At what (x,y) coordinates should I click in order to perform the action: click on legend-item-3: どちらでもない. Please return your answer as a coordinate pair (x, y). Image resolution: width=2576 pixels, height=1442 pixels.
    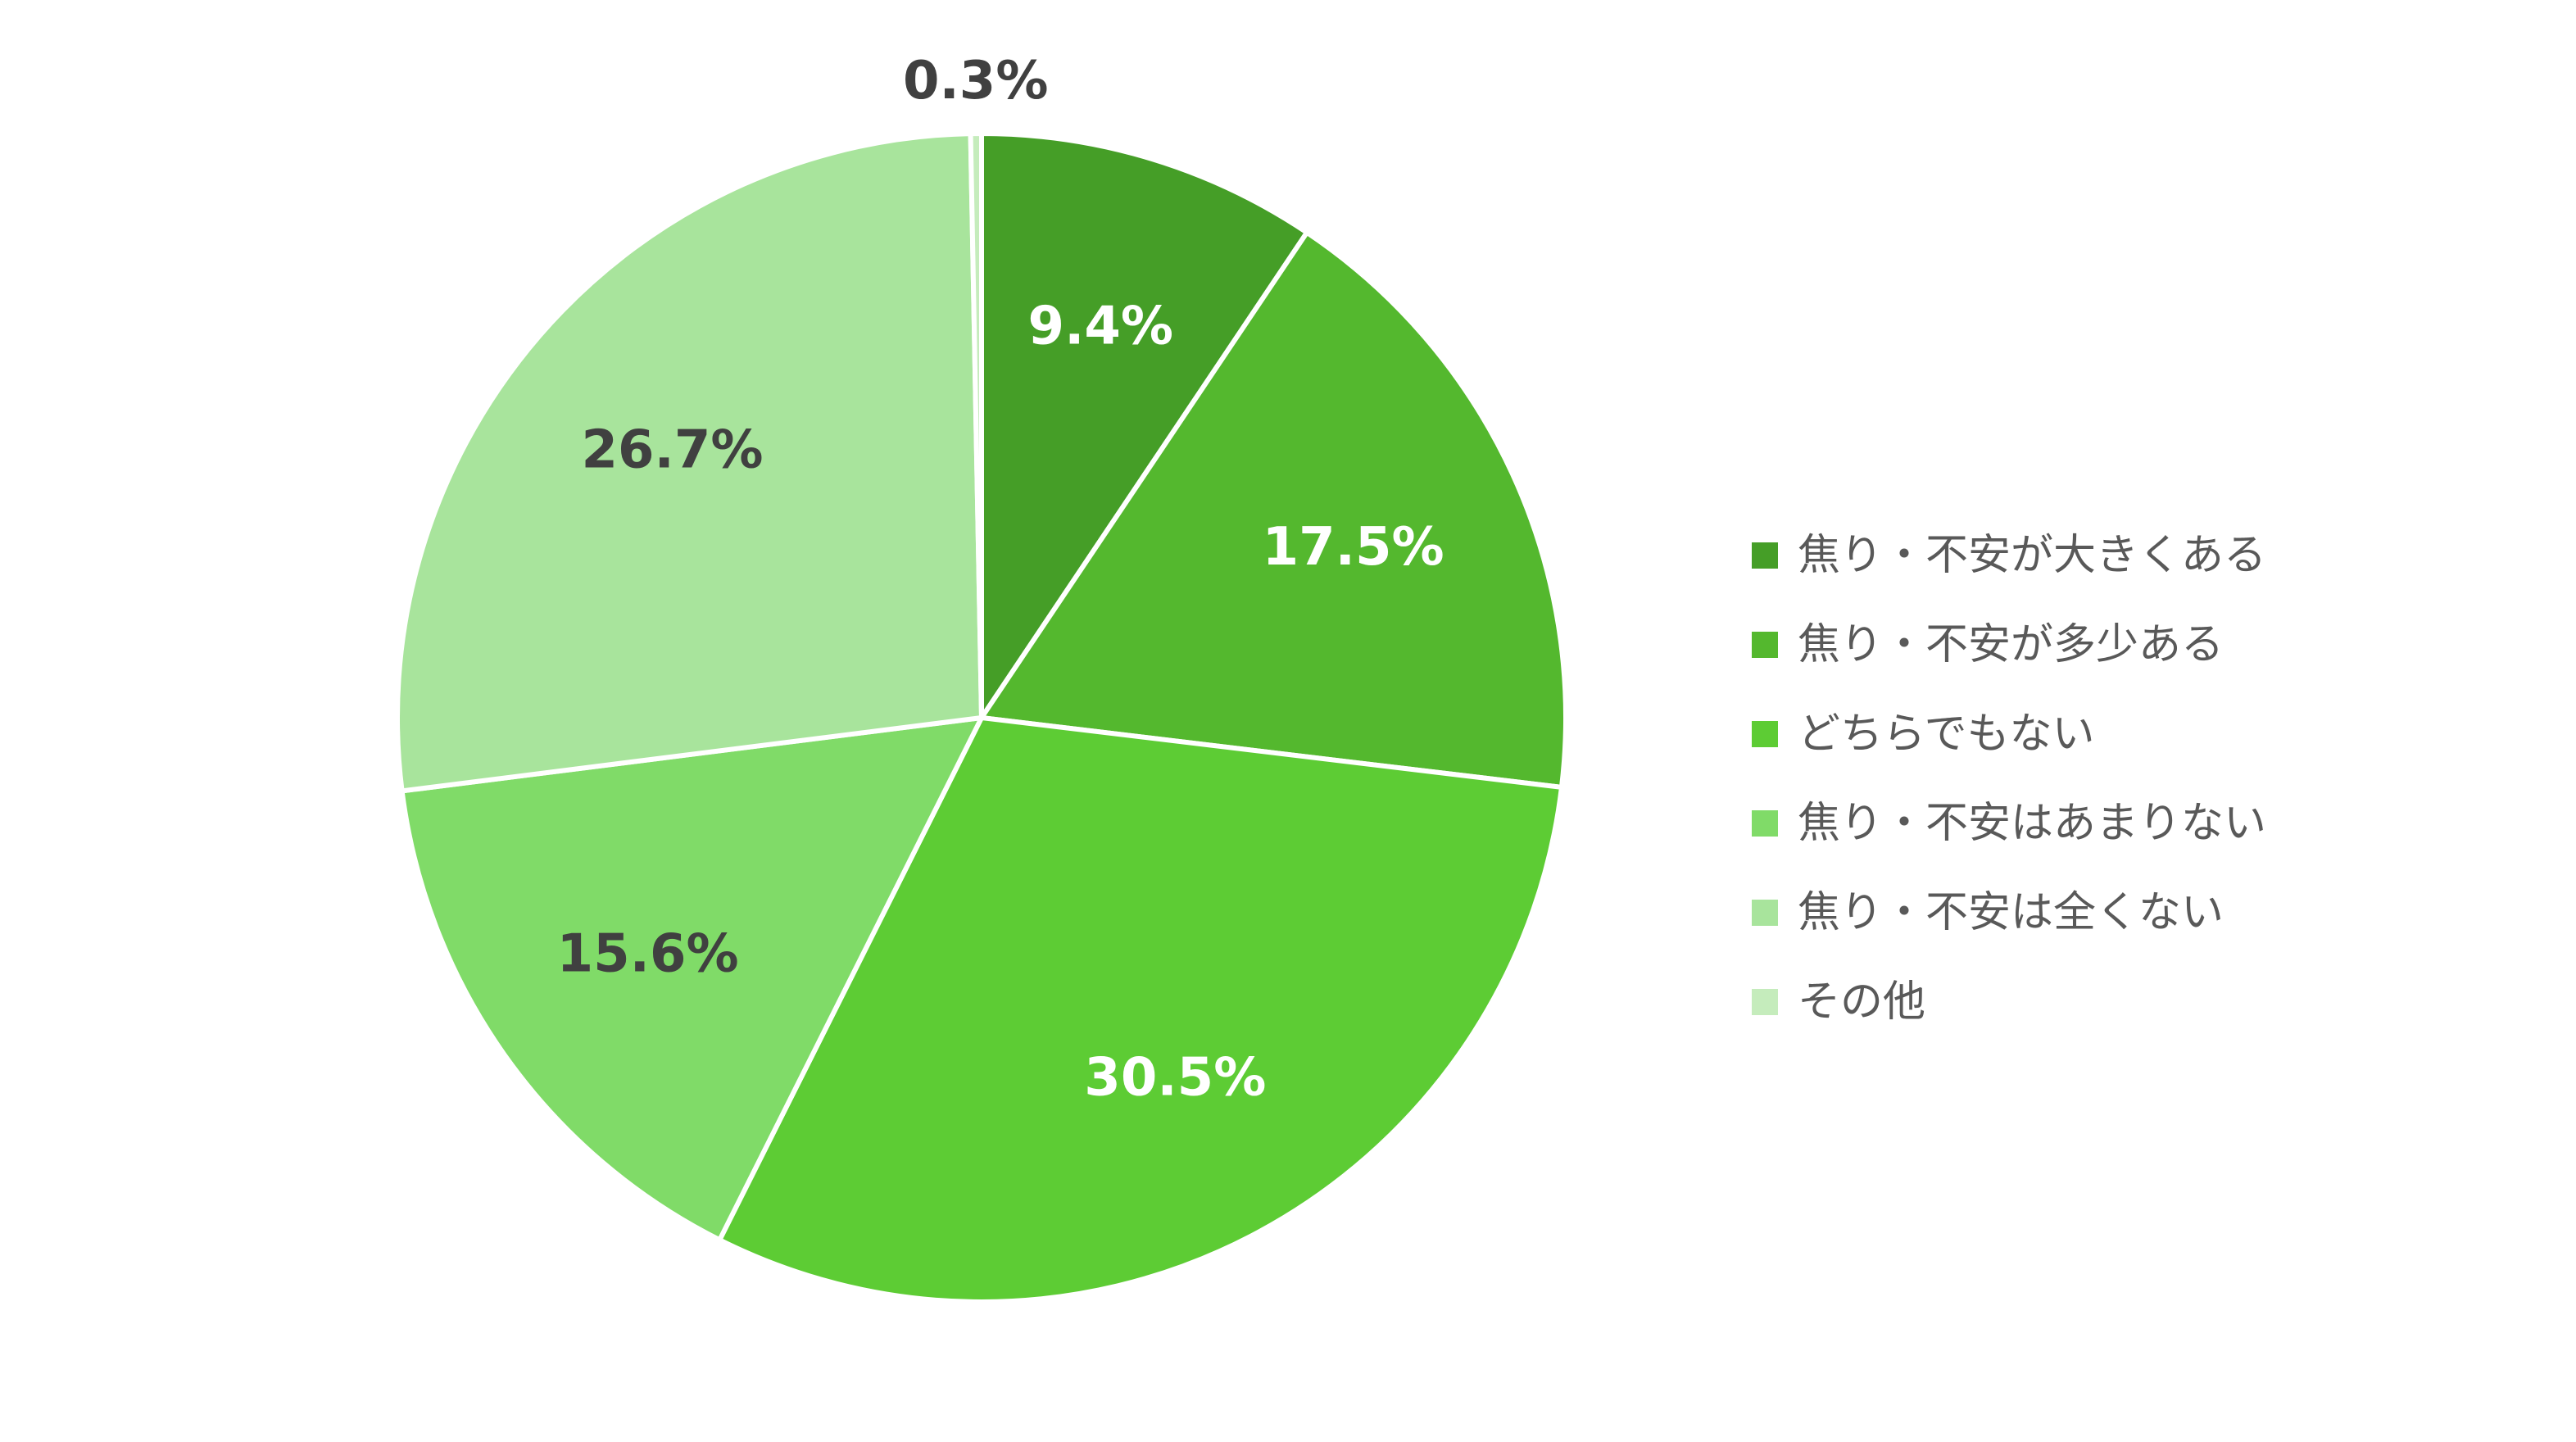
    Looking at the image, I should click on (1923, 734).